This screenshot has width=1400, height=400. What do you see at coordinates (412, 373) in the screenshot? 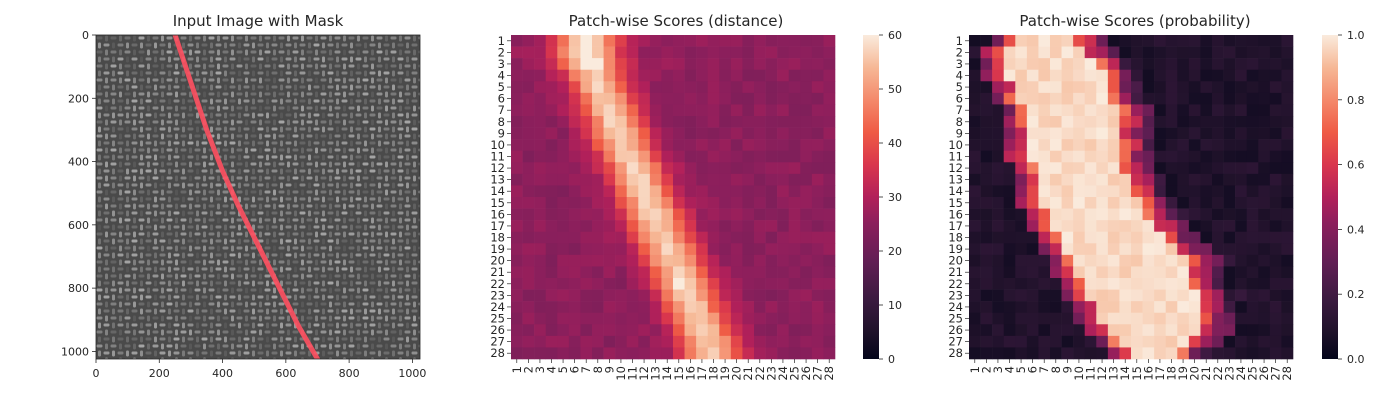
I see `image-x-tick-label: 1000` at bounding box center [412, 373].